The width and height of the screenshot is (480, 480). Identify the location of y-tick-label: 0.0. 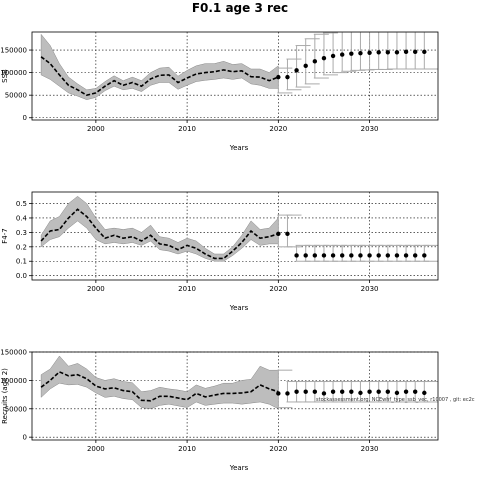
(21, 276).